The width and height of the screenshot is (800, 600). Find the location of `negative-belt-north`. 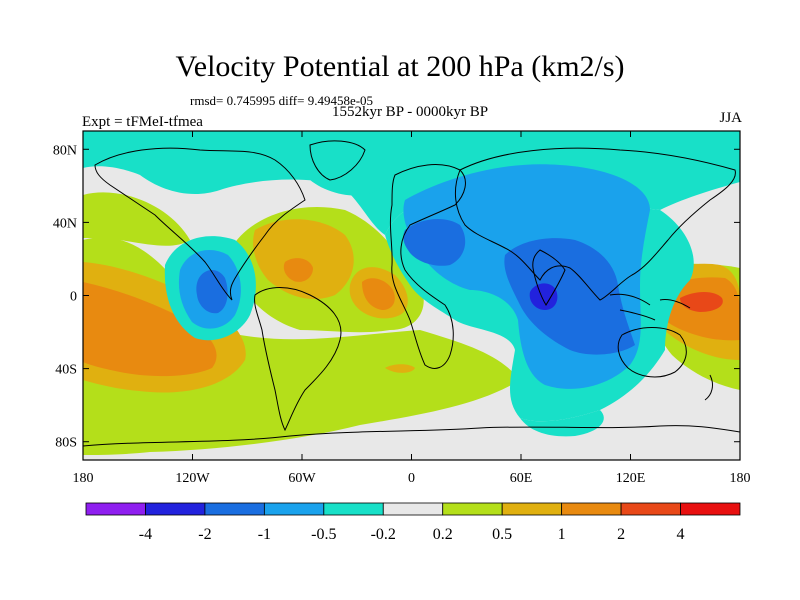

negative-belt-north is located at coordinates (411, 183).